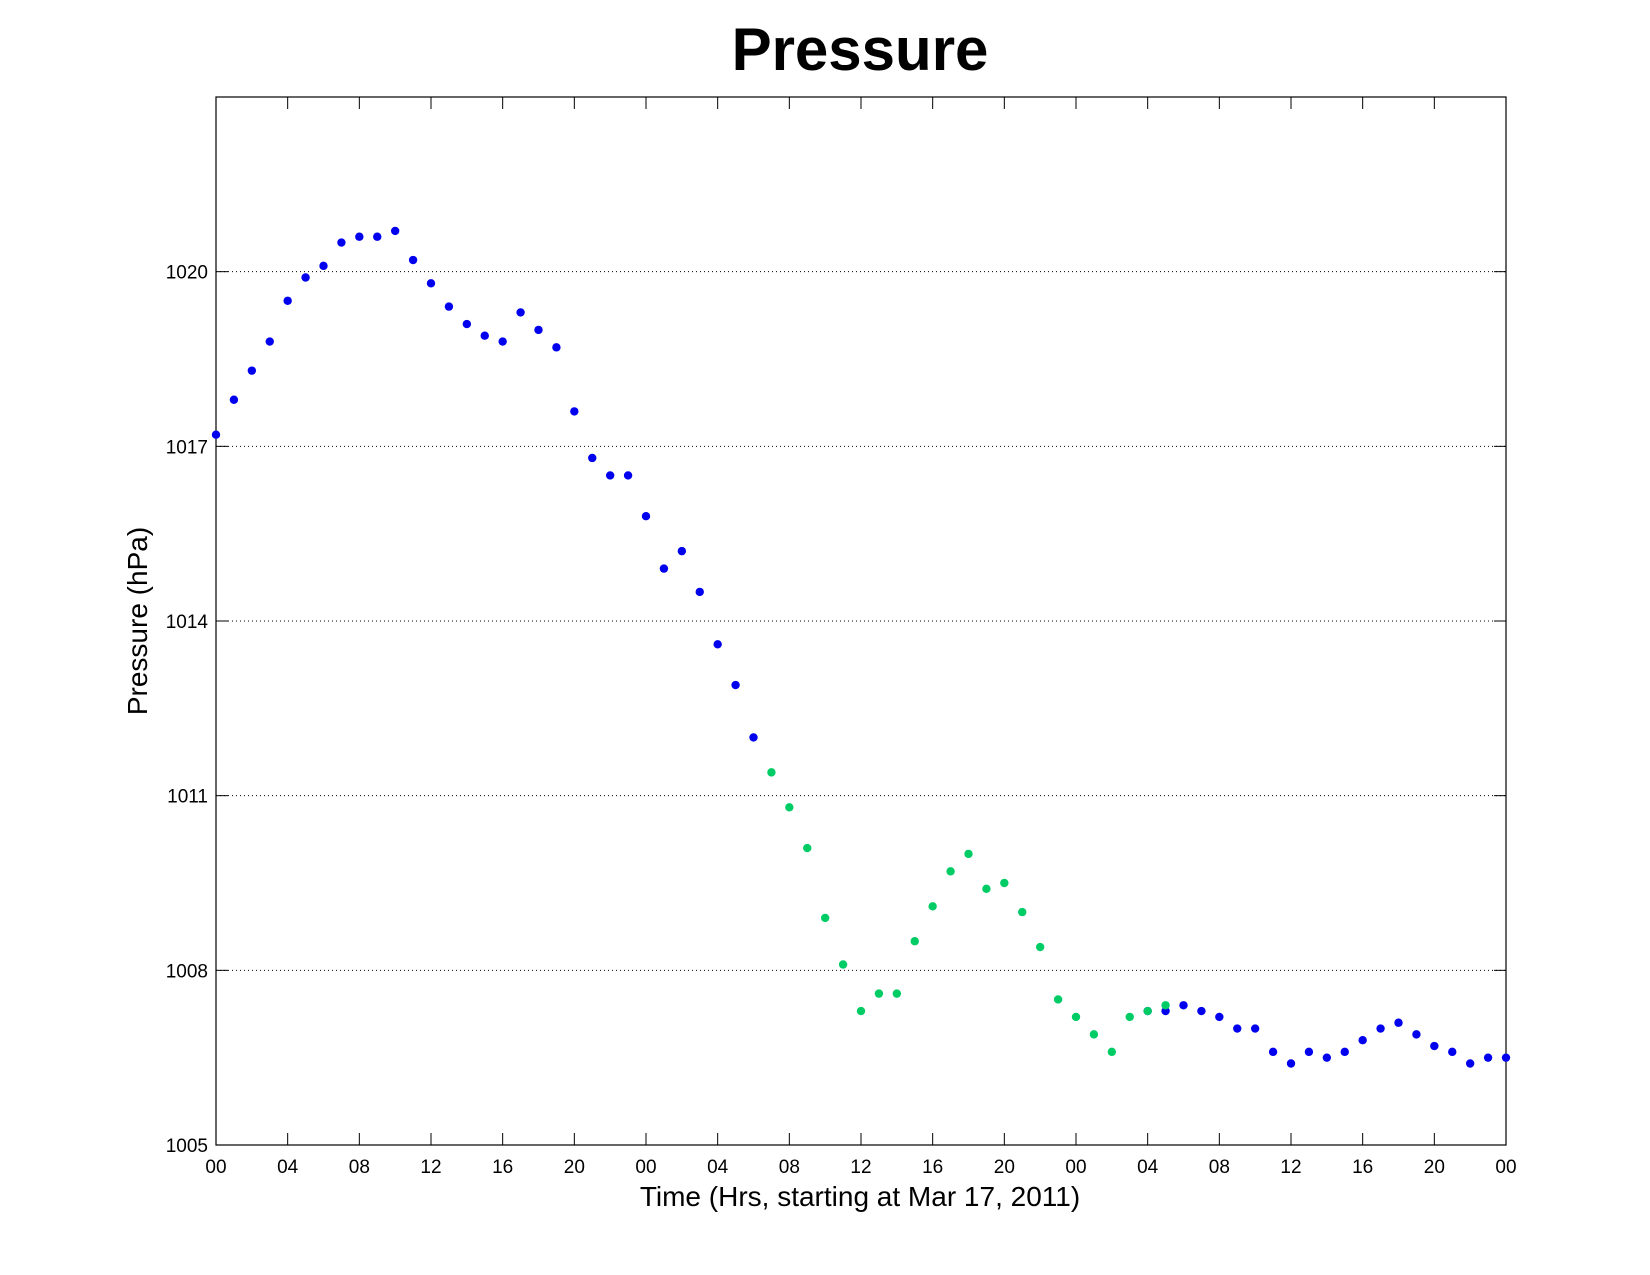  What do you see at coordinates (187, 447) in the screenshot?
I see `y-tick-label: 1017` at bounding box center [187, 447].